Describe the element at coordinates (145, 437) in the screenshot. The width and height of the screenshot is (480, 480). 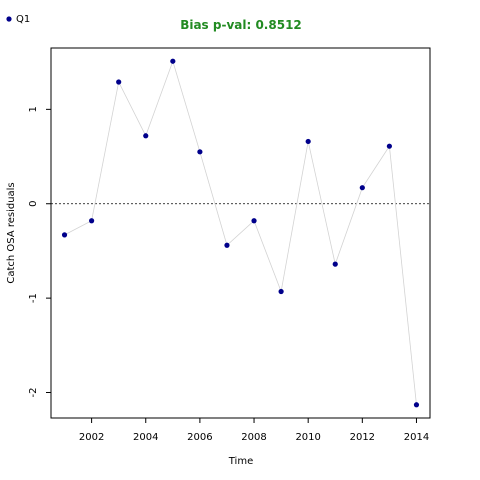
I see `x-tick-label: 2004` at that location.